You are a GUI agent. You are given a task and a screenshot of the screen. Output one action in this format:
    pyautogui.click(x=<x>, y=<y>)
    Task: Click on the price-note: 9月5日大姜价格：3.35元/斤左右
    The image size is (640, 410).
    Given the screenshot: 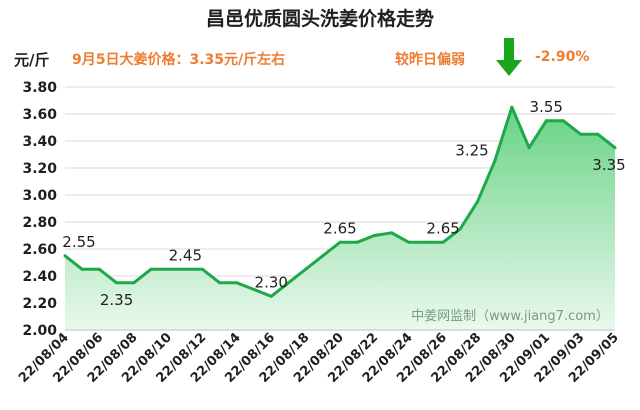 What is the action you would take?
    pyautogui.click(x=179, y=60)
    